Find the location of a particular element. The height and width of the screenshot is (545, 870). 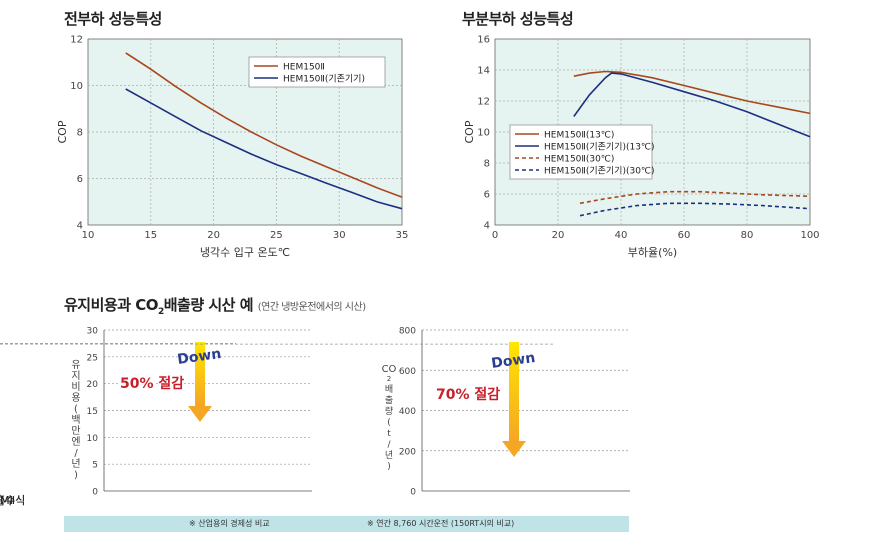

partial_load-y-tick-label: 16 is located at coordinates (483, 40).